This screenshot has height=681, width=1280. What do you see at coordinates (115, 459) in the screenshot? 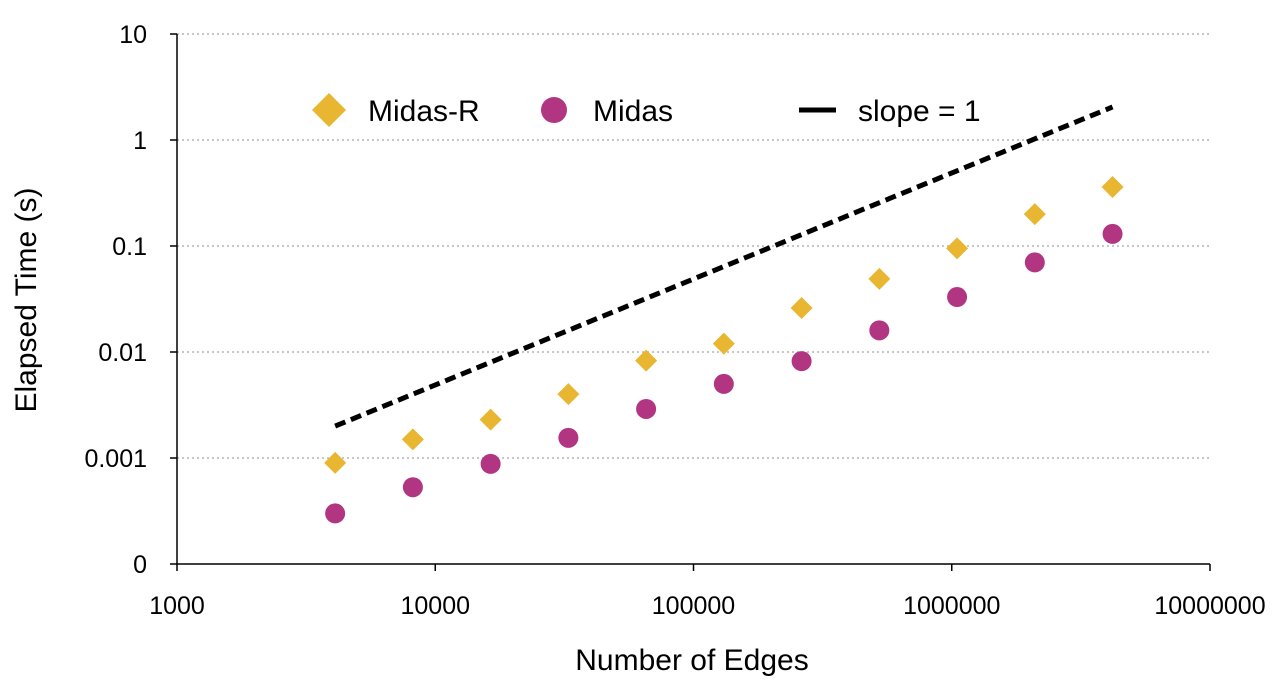
I see `y-tick-label: 0.001` at bounding box center [115, 459].